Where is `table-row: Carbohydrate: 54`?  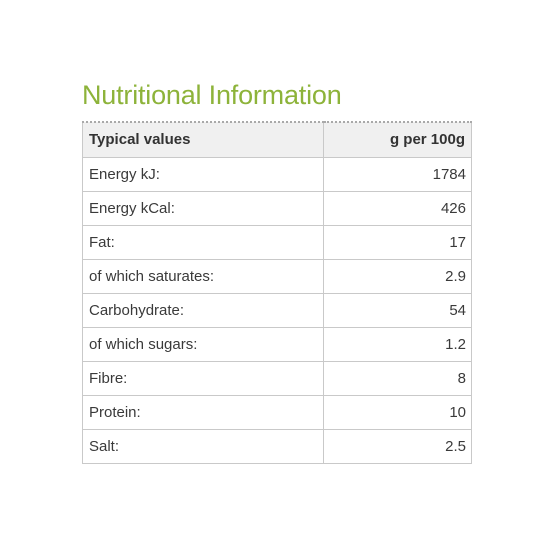
table-row: Carbohydrate: 54 is located at coordinates (277, 310).